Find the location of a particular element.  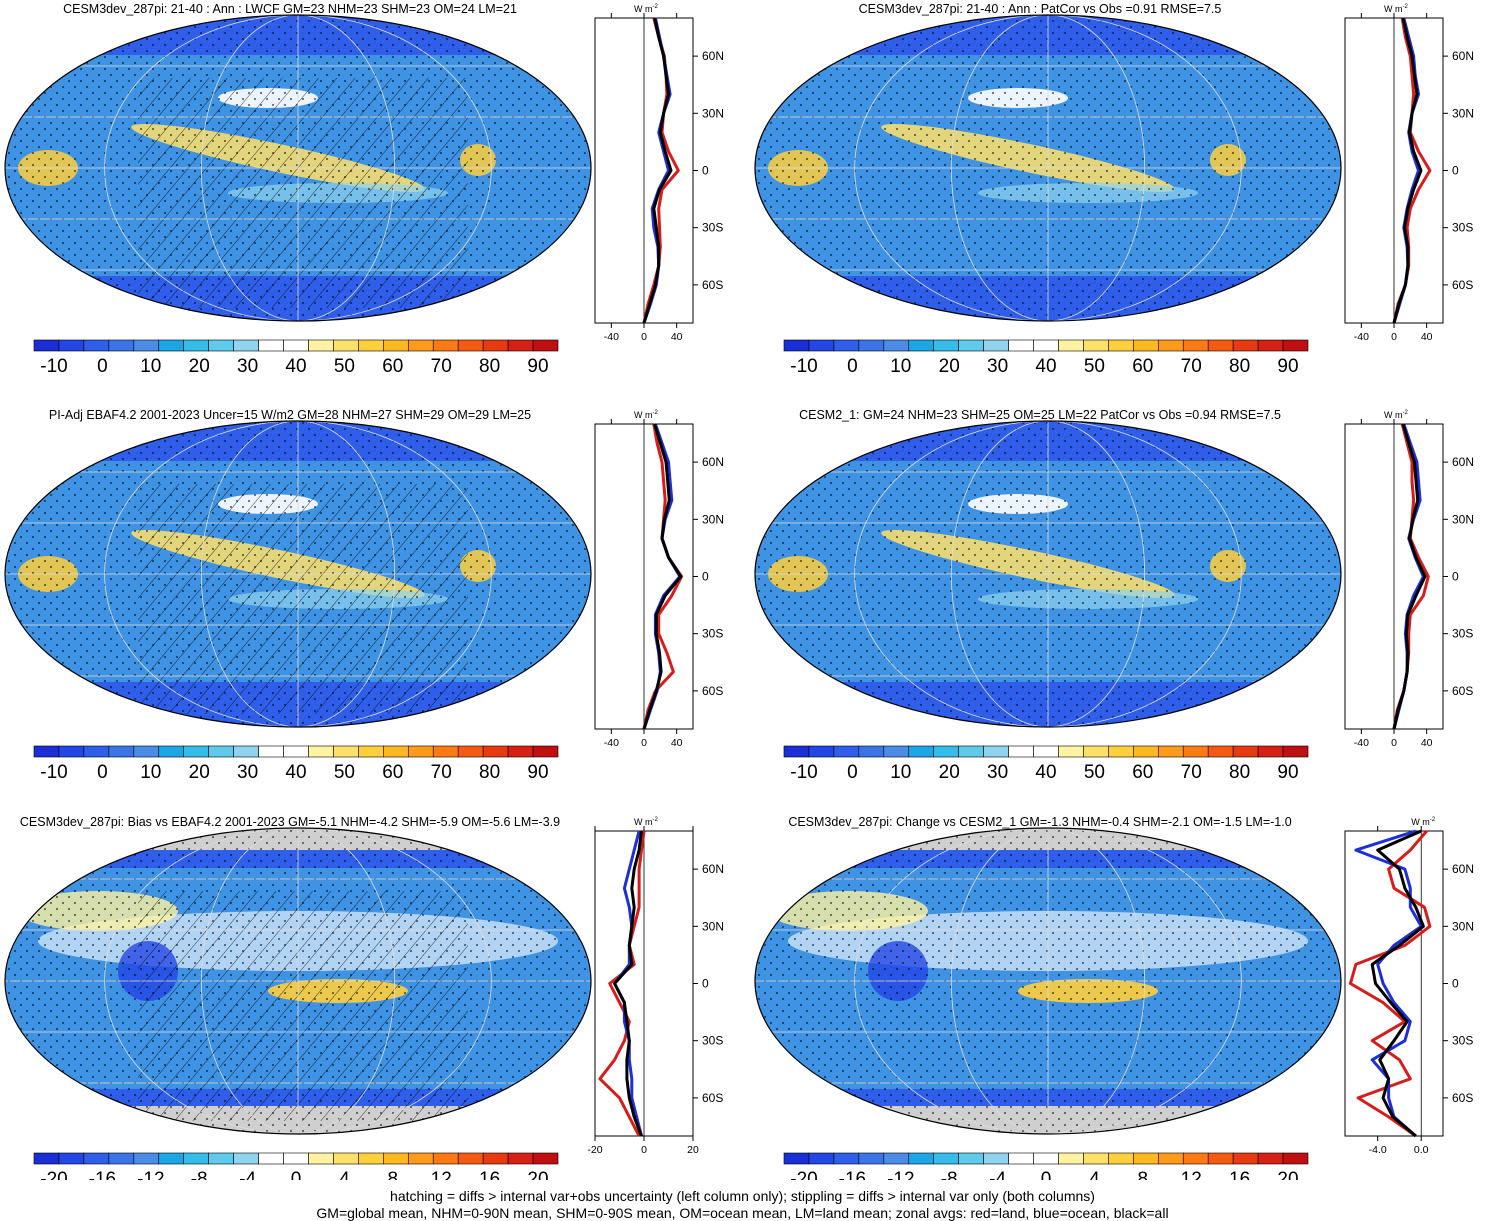

profile-line-all is located at coordinates (662, 576).